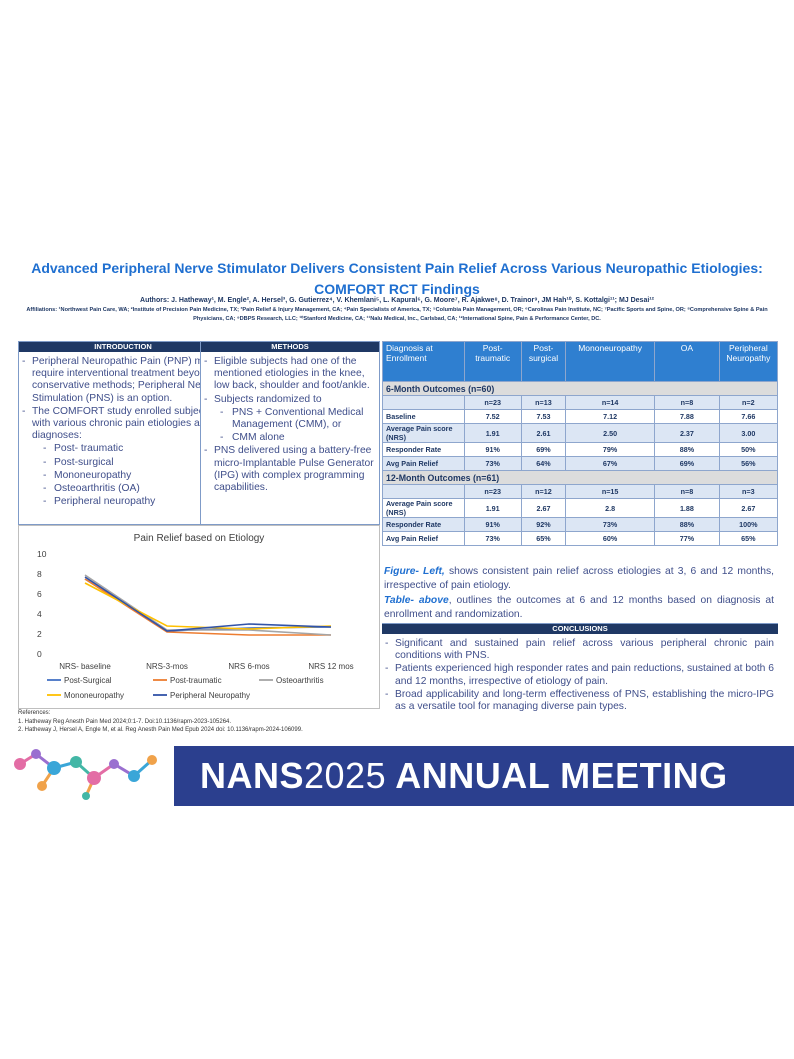 The width and height of the screenshot is (794, 1059). What do you see at coordinates (543, 402) in the screenshot?
I see `table-cell: n=13` at bounding box center [543, 402].